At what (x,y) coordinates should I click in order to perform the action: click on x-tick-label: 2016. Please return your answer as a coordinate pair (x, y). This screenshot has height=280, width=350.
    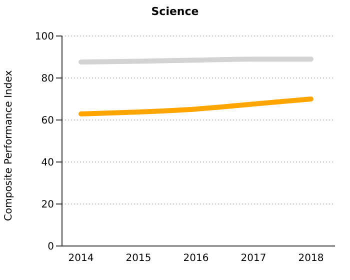
    Looking at the image, I should click on (196, 258).